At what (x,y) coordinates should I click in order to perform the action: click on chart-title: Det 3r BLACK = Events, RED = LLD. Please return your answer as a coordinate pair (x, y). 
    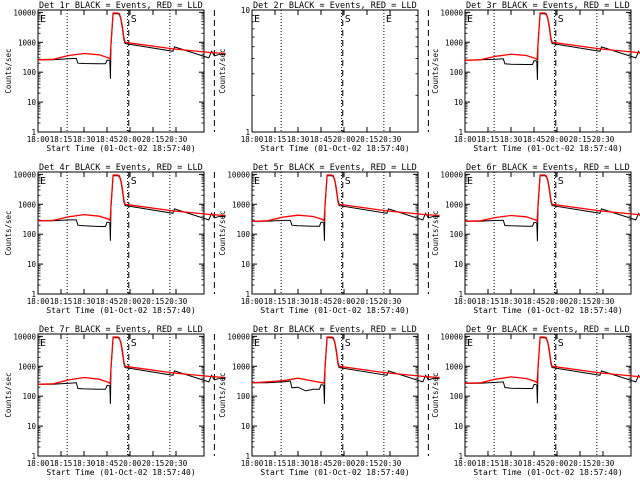
    Looking at the image, I should click on (548, 6).